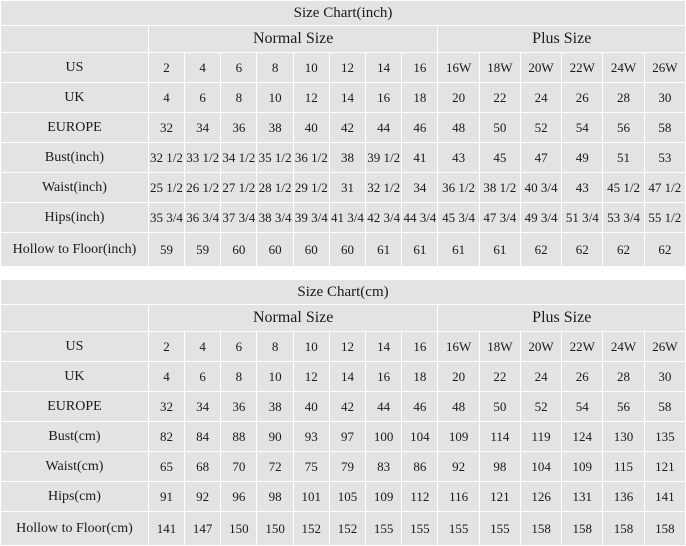 This screenshot has height=546, width=686. What do you see at coordinates (203, 406) in the screenshot?
I see `cell: 34` at bounding box center [203, 406].